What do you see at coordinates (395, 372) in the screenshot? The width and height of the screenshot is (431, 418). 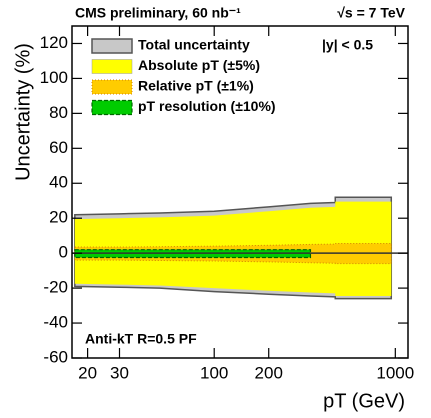 I see `x-tick-label: 1000` at bounding box center [395, 372].